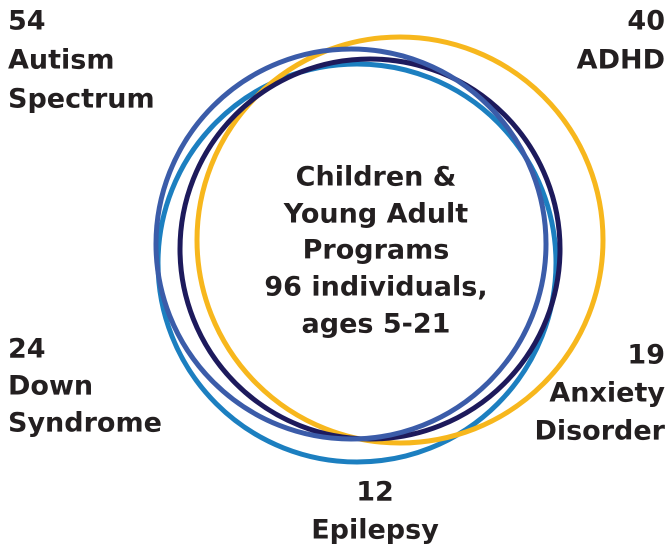  What do you see at coordinates (376, 250) in the screenshot?
I see `center-text: Programs` at bounding box center [376, 250].